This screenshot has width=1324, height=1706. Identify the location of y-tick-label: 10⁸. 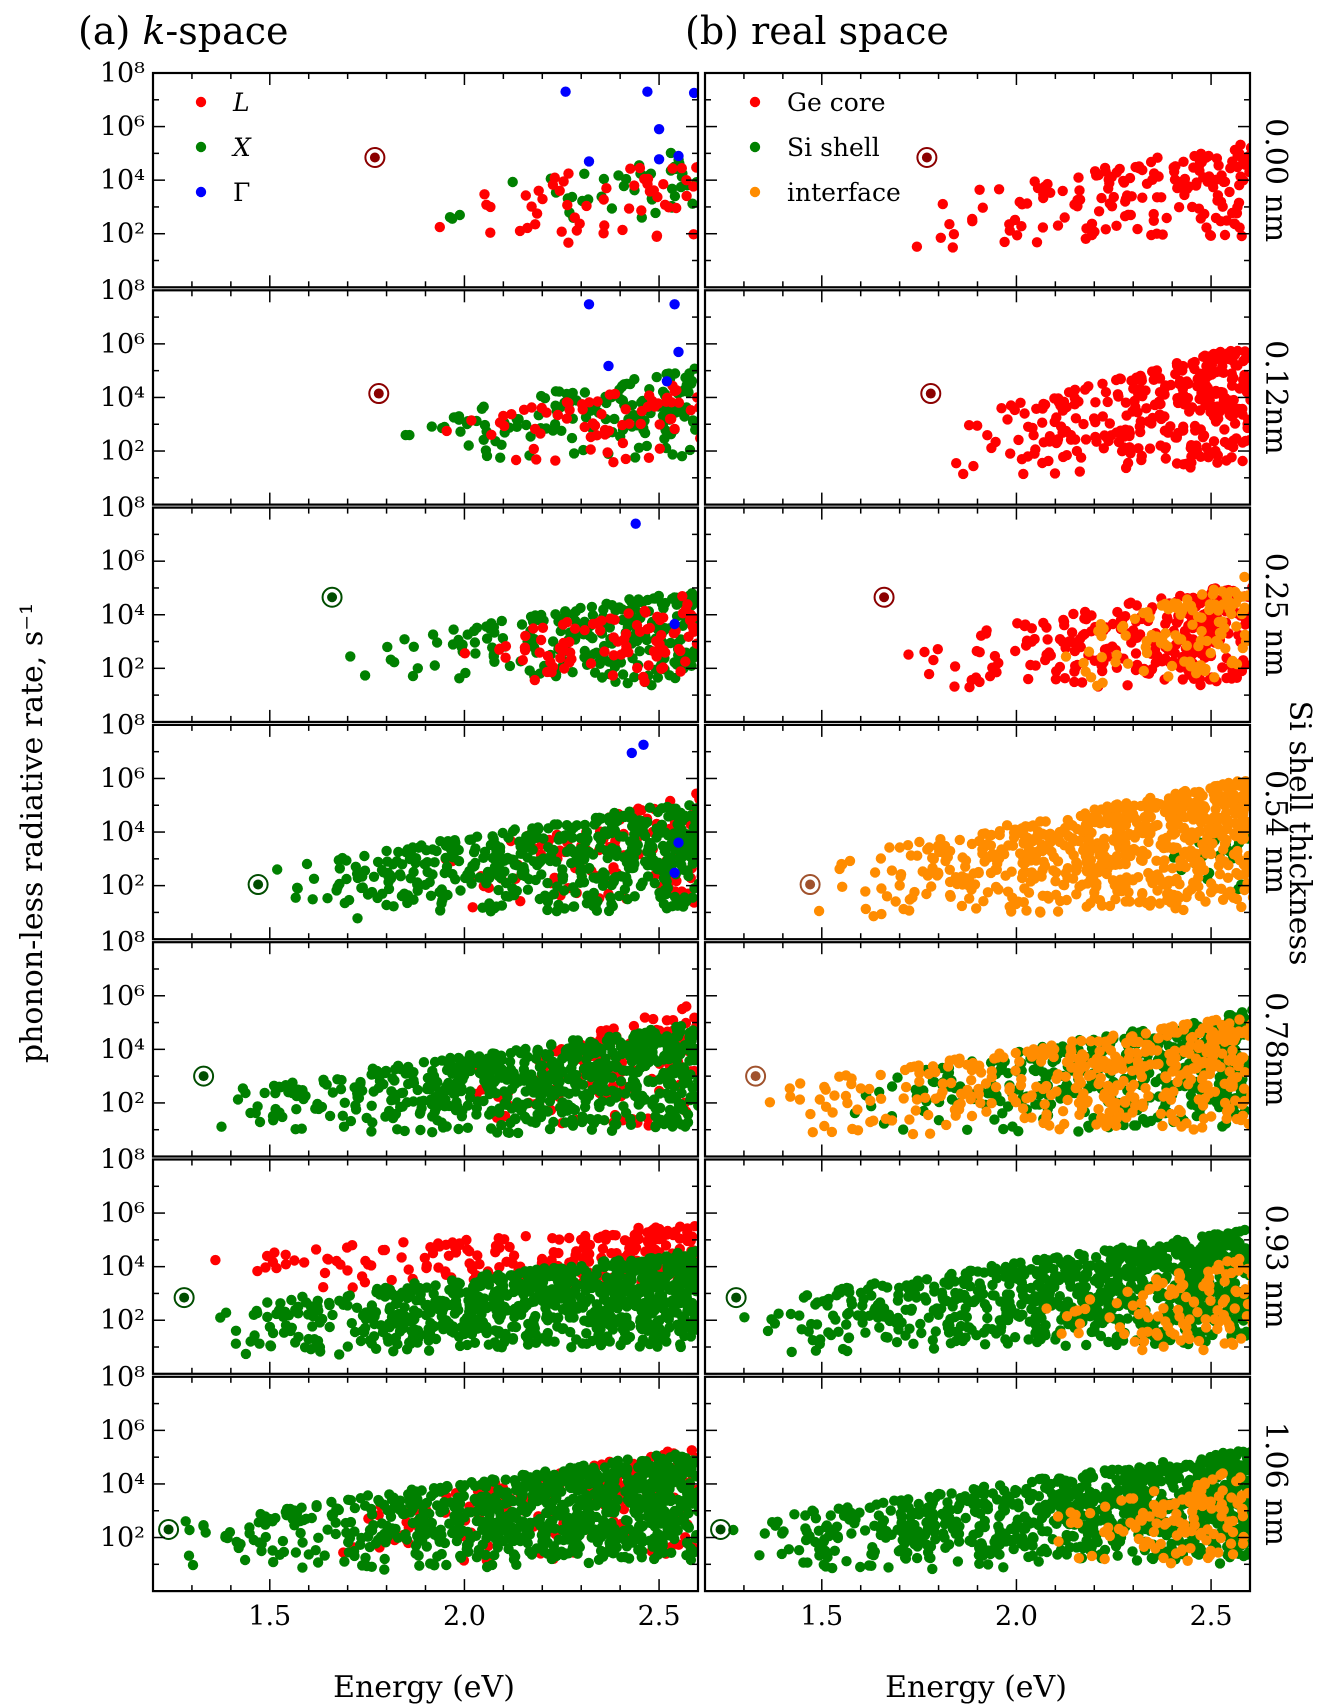
(122, 725).